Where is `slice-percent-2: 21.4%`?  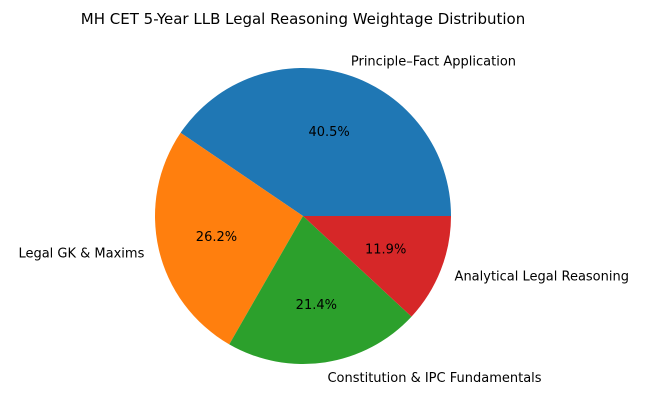
slice-percent-2: 21.4% is located at coordinates (316, 305).